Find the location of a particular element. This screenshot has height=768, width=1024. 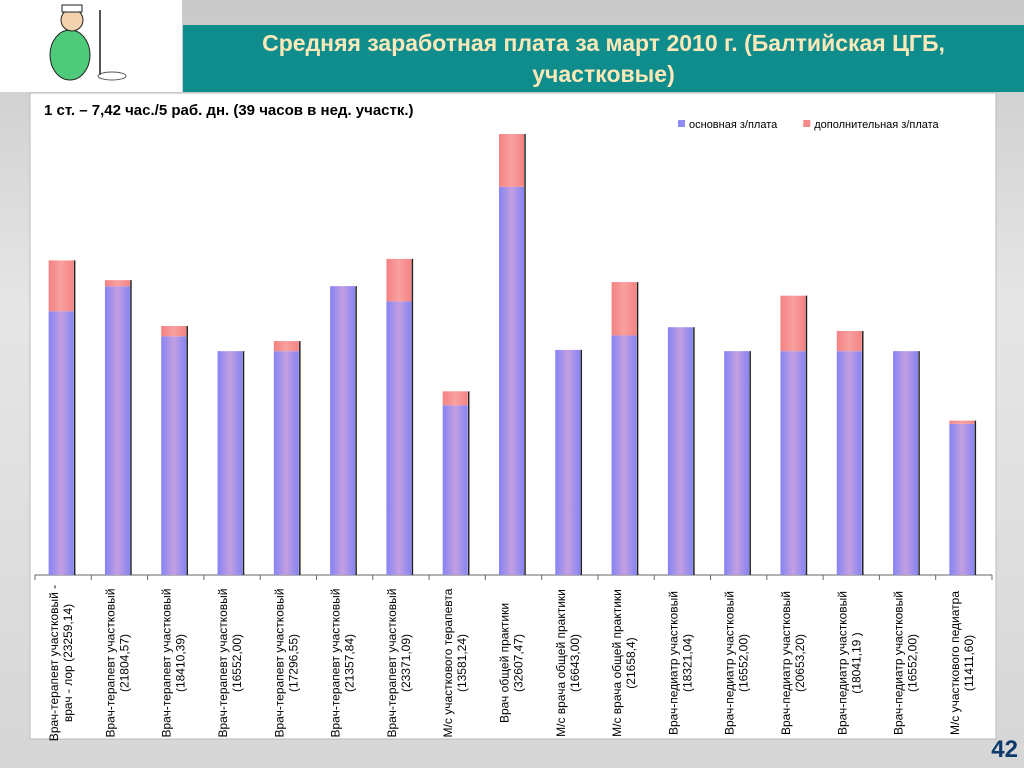

page-number: 42 is located at coordinates (1004, 749).